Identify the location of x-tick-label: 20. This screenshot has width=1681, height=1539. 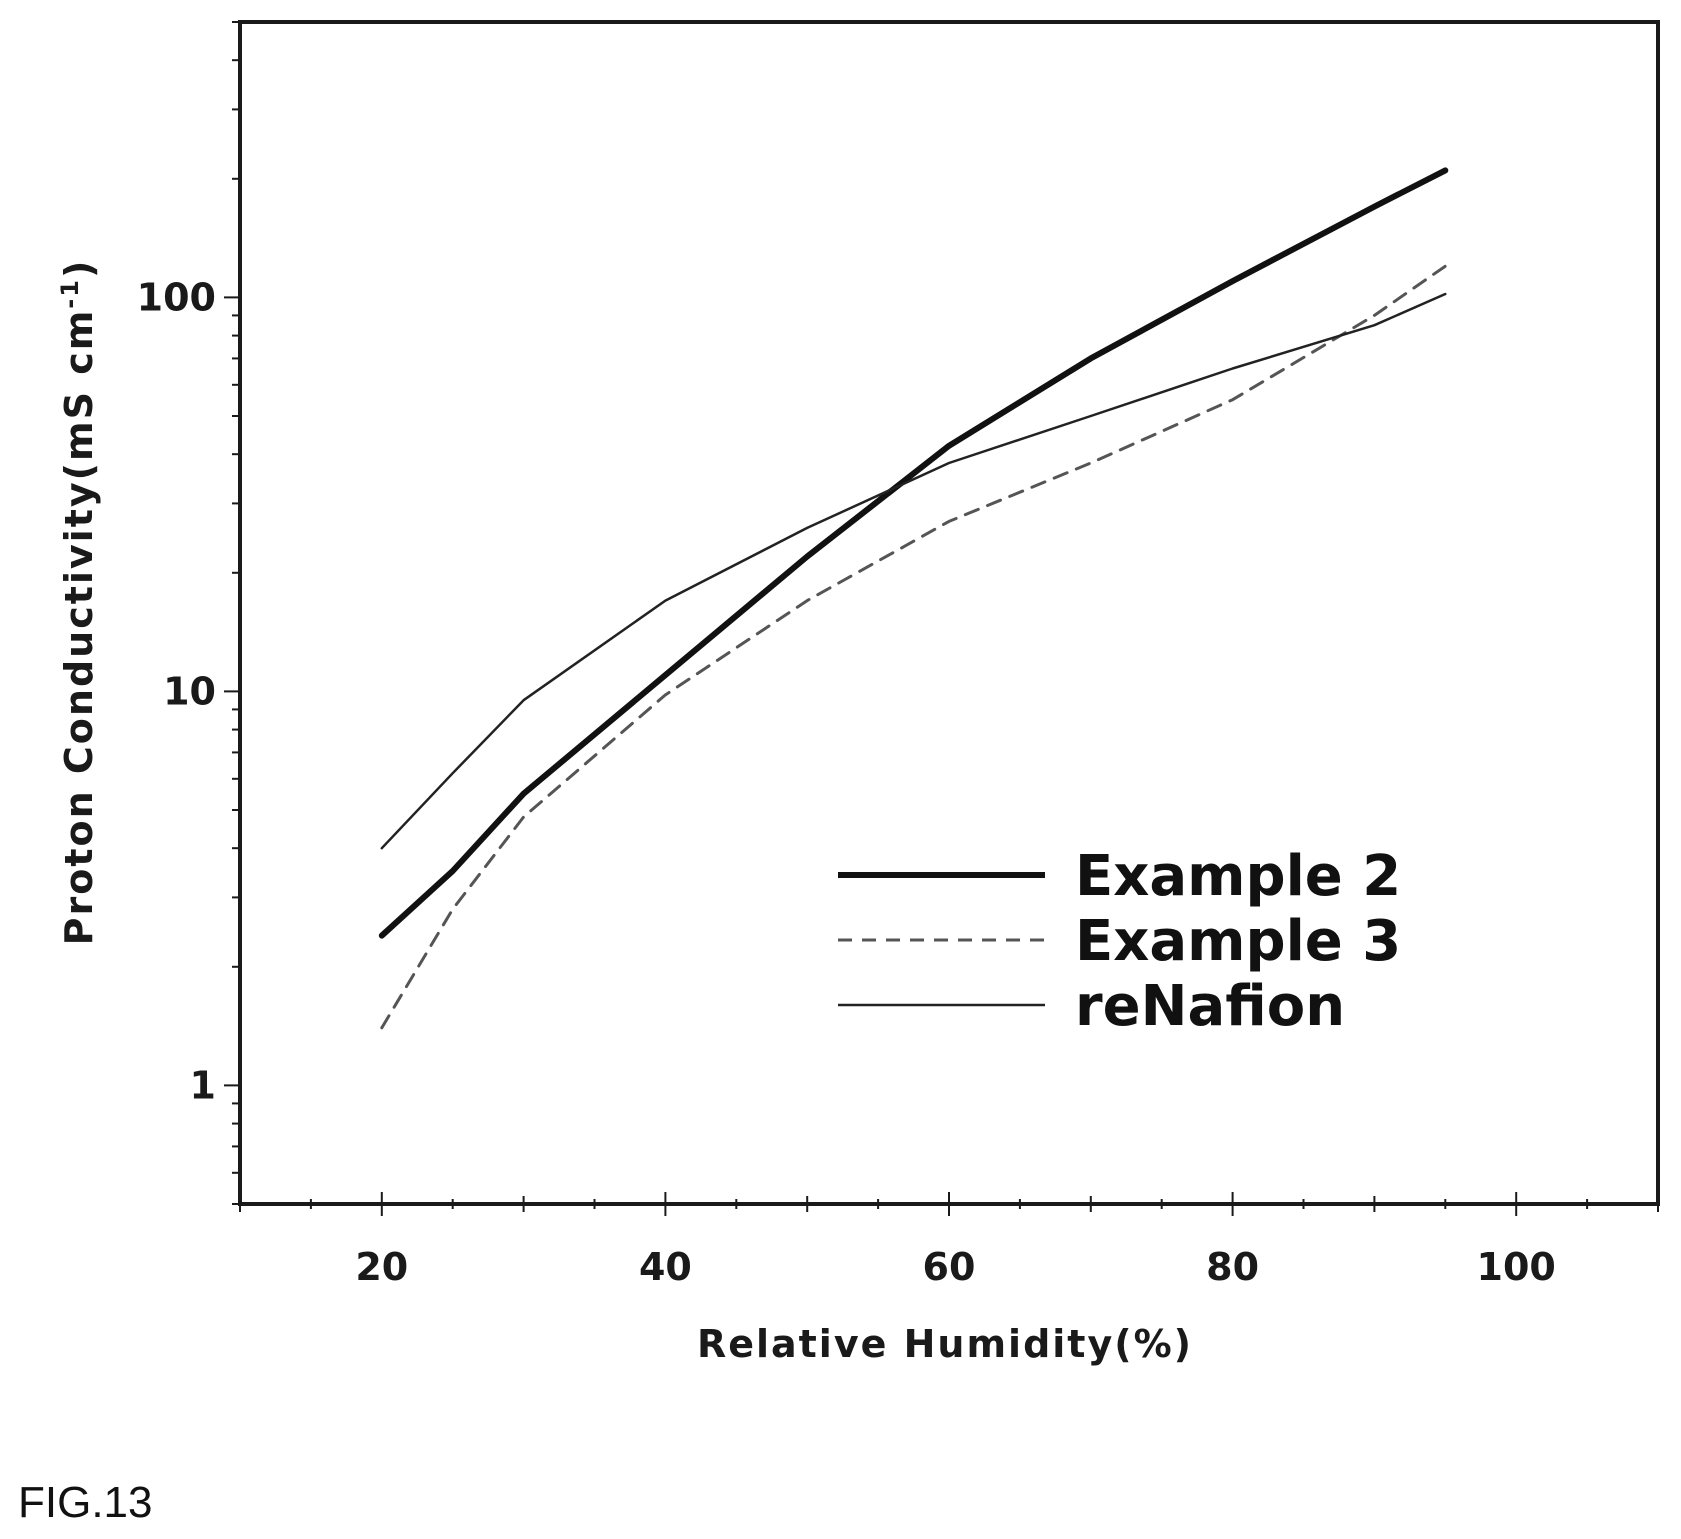
(381, 1267).